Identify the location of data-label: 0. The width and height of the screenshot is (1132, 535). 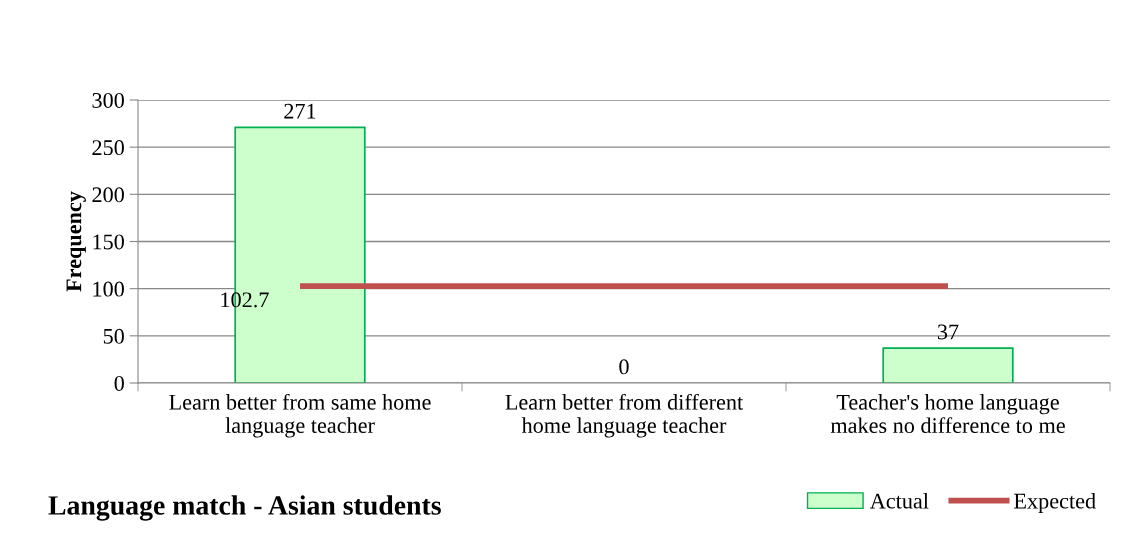
(624, 367).